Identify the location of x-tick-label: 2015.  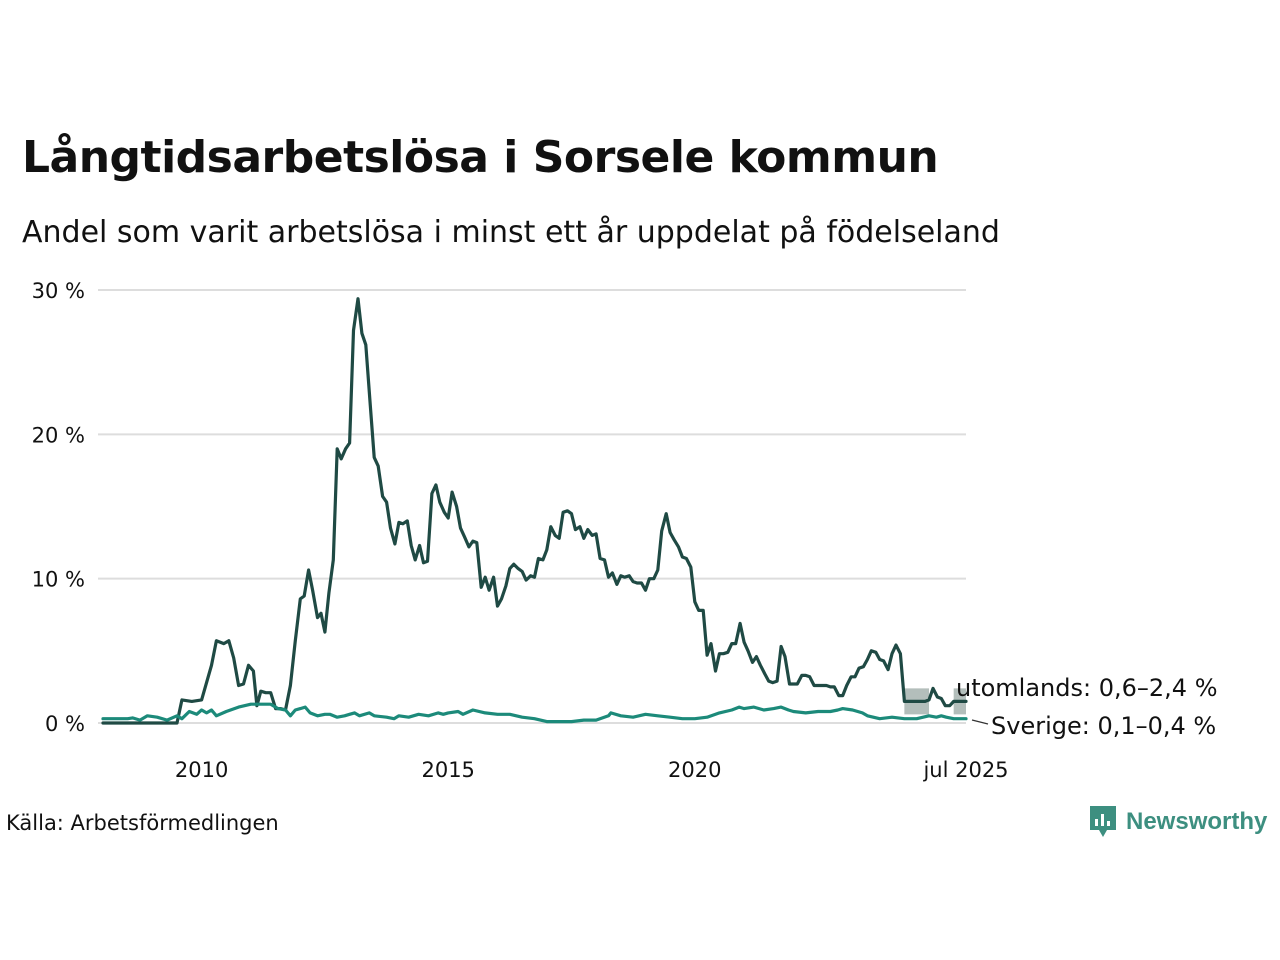
(447, 770).